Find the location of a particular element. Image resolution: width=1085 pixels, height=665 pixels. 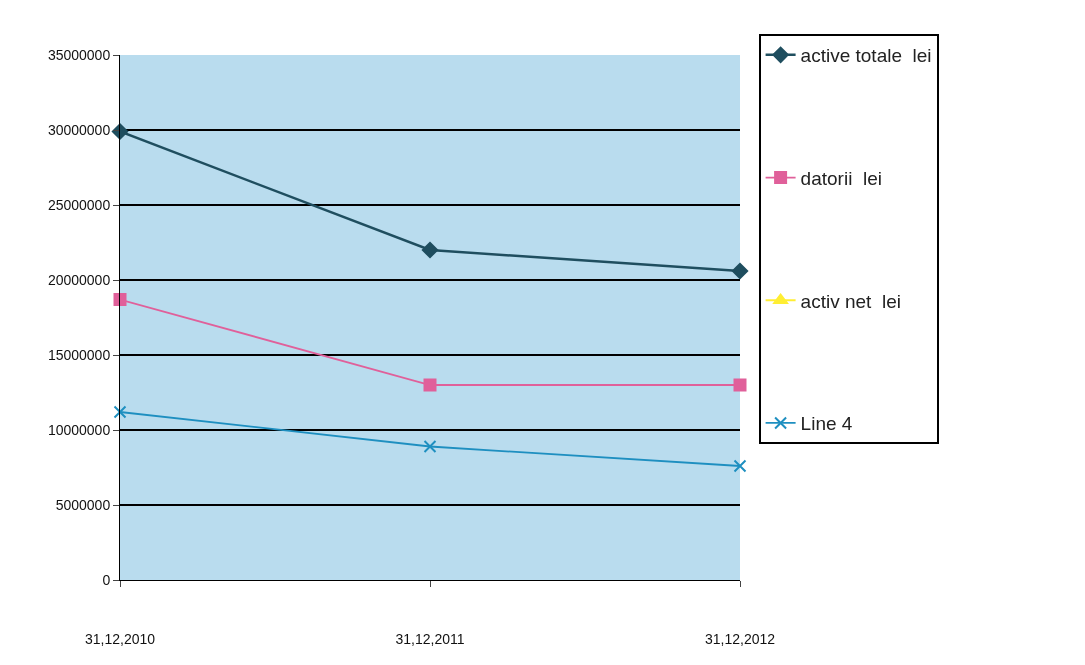

y-tick-label: 5000000 is located at coordinates (83, 504).